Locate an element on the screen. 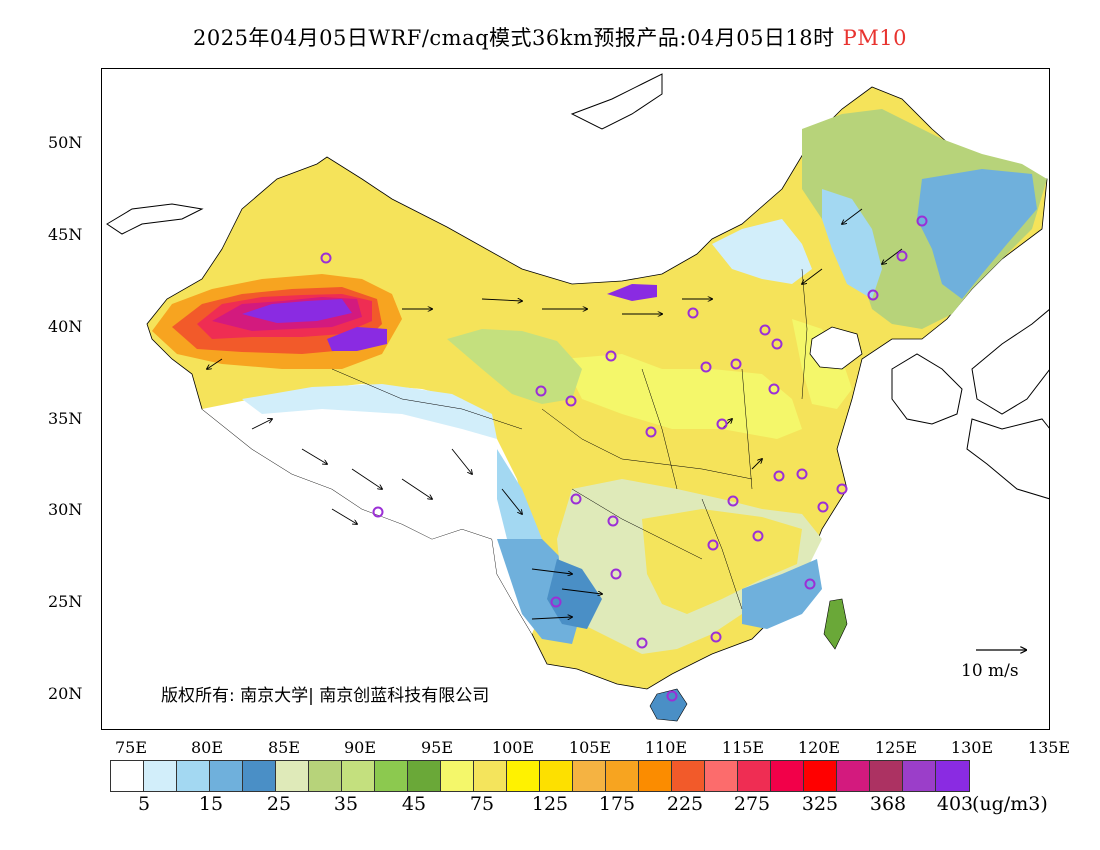 This screenshot has height=850, width=1100. colorbar is located at coordinates (540, 776).